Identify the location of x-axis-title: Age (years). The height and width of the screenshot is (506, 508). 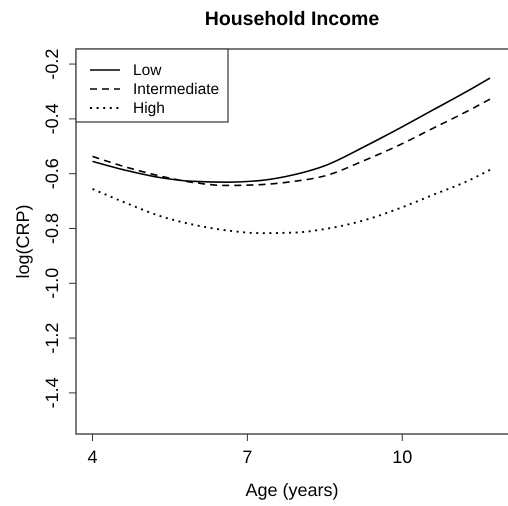
(292, 490).